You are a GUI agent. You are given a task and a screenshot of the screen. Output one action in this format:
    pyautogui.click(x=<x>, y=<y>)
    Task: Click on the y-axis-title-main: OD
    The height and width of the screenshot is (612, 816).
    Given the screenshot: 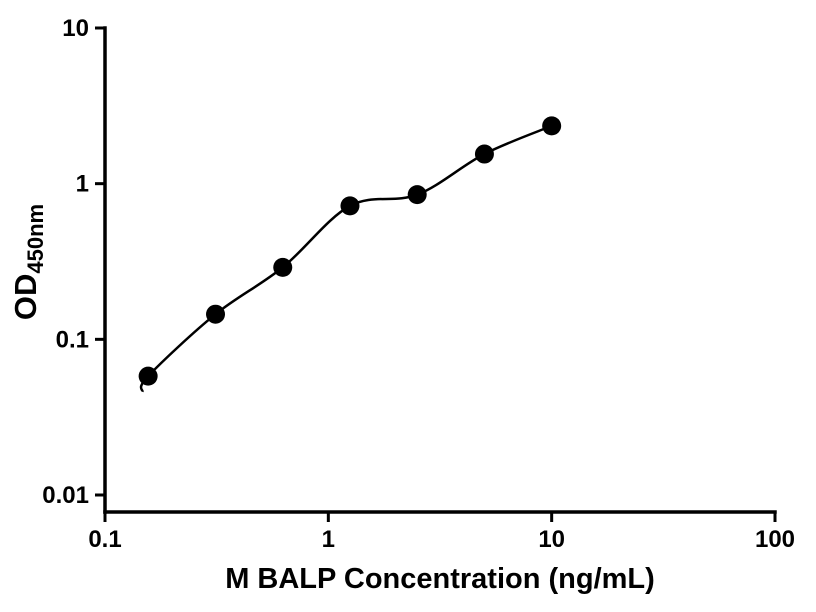 What is the action you would take?
    pyautogui.click(x=25, y=297)
    